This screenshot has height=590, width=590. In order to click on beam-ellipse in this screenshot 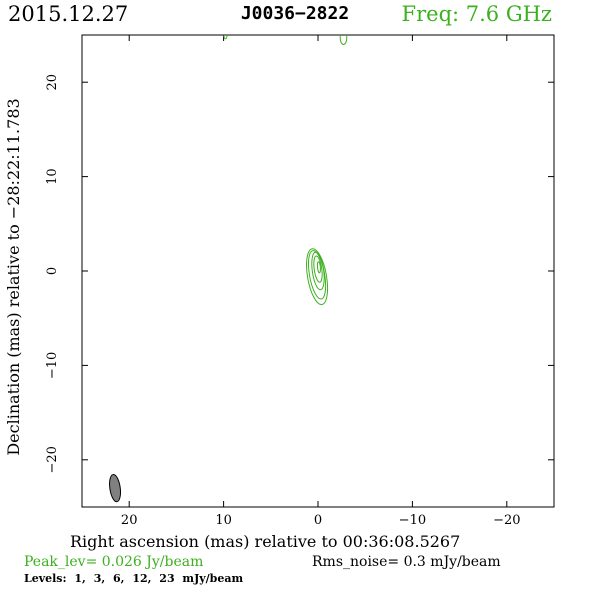, I will do `click(115, 488)`.